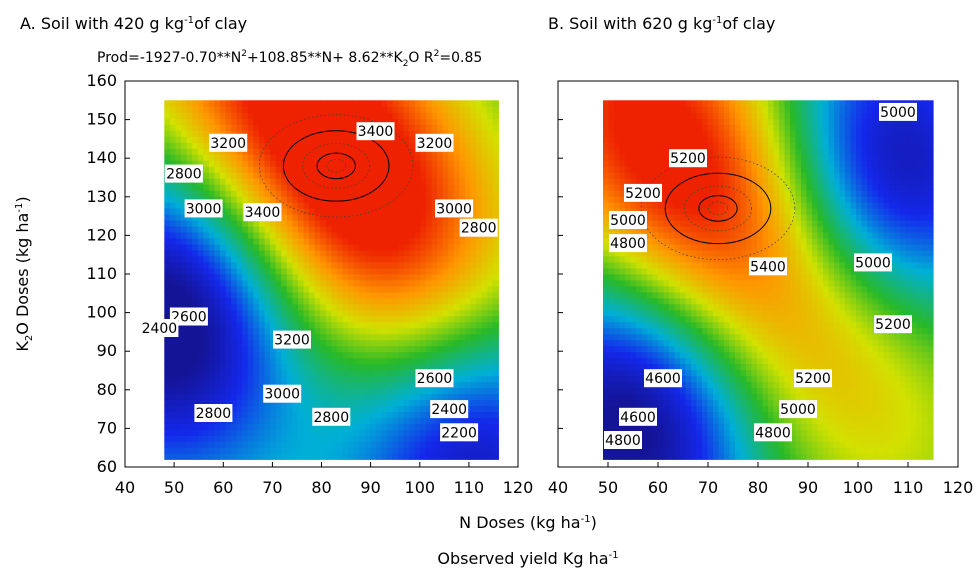  Describe the element at coordinates (336, 166) in the screenshot. I see `contour-line` at that location.